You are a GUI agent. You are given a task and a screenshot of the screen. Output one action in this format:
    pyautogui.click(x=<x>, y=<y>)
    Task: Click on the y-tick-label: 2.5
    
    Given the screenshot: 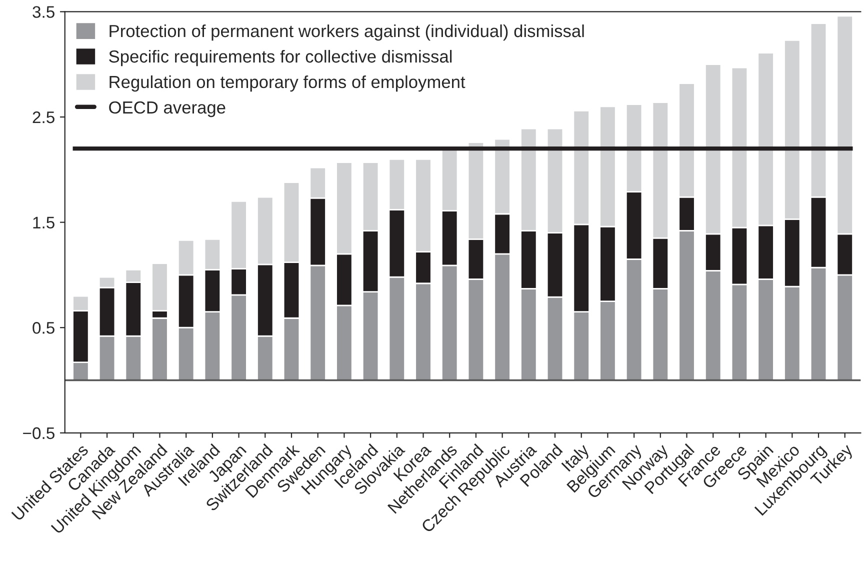 What is the action you would take?
    pyautogui.click(x=43, y=117)
    